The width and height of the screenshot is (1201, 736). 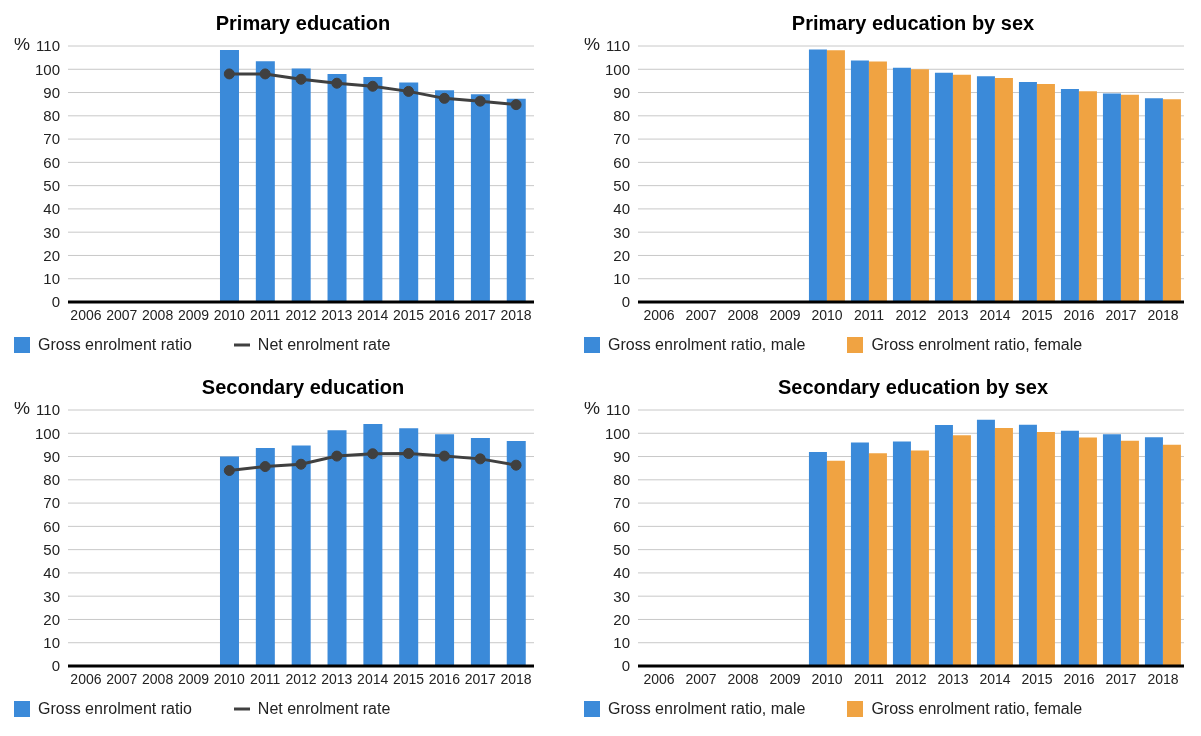 I want to click on y-tick-label: 80, so click(x=621, y=480).